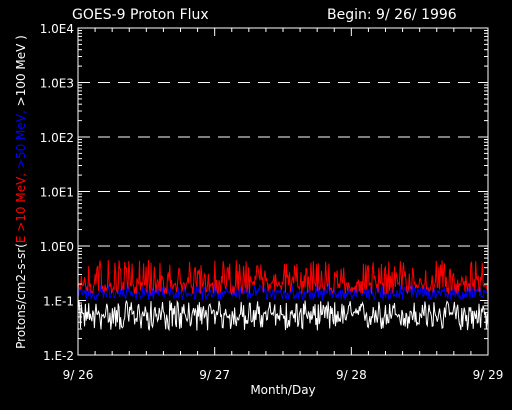  I want to click on x-axis-label: Month/Day, so click(282, 390).